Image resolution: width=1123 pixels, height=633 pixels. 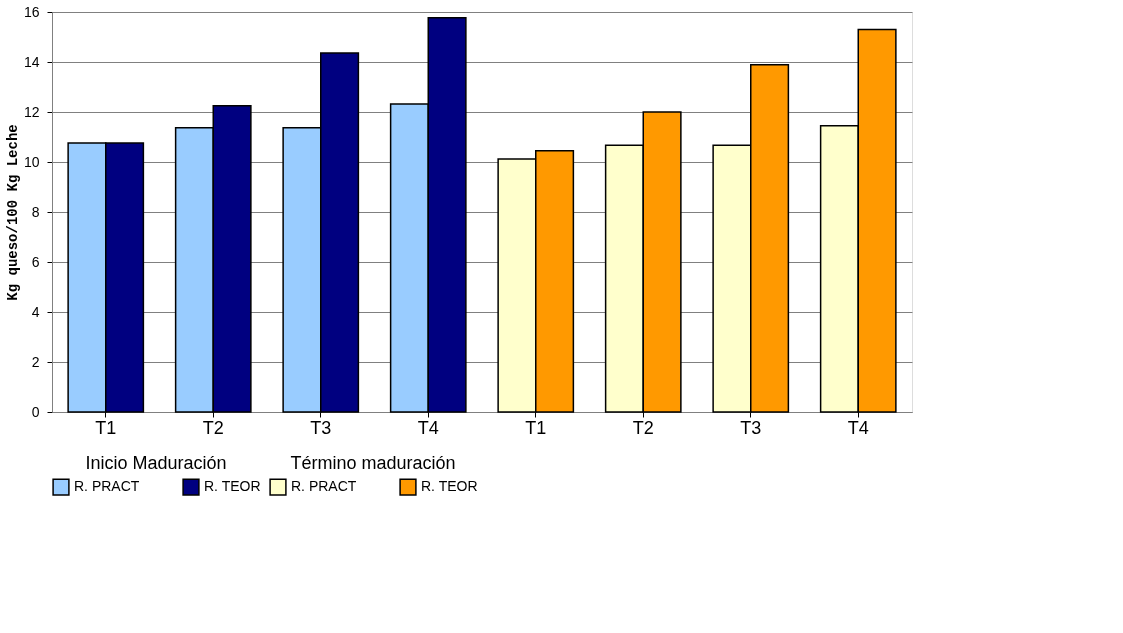 I want to click on y-tick-label: 16, so click(x=31, y=11).